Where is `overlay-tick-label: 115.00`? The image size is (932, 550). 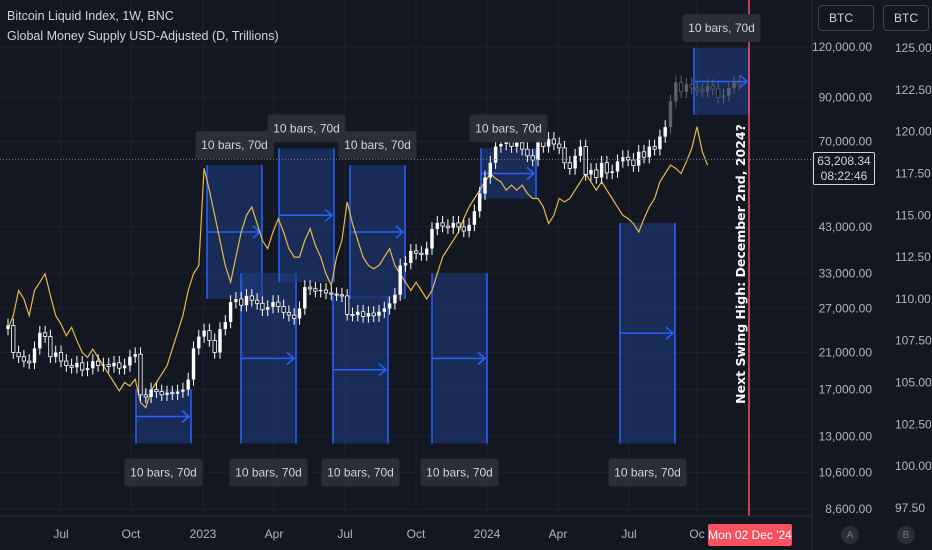 overlay-tick-label: 115.00 is located at coordinates (913, 215).